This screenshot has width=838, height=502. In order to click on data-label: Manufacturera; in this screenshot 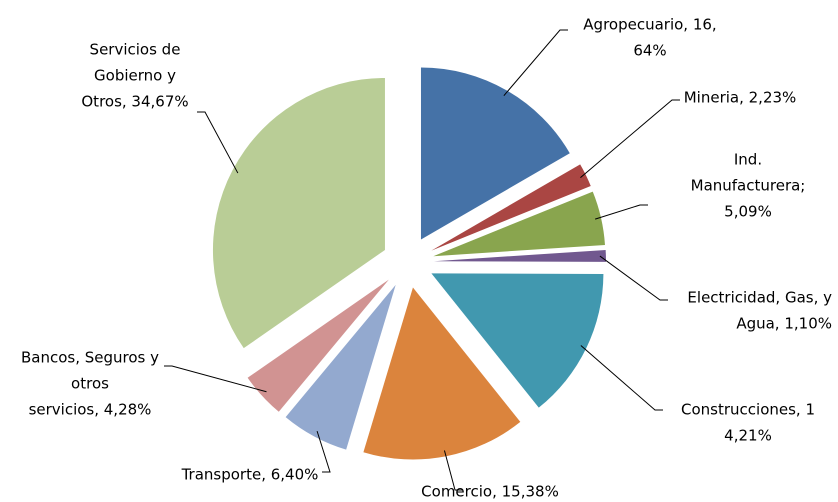, I will do `click(748, 186)`.